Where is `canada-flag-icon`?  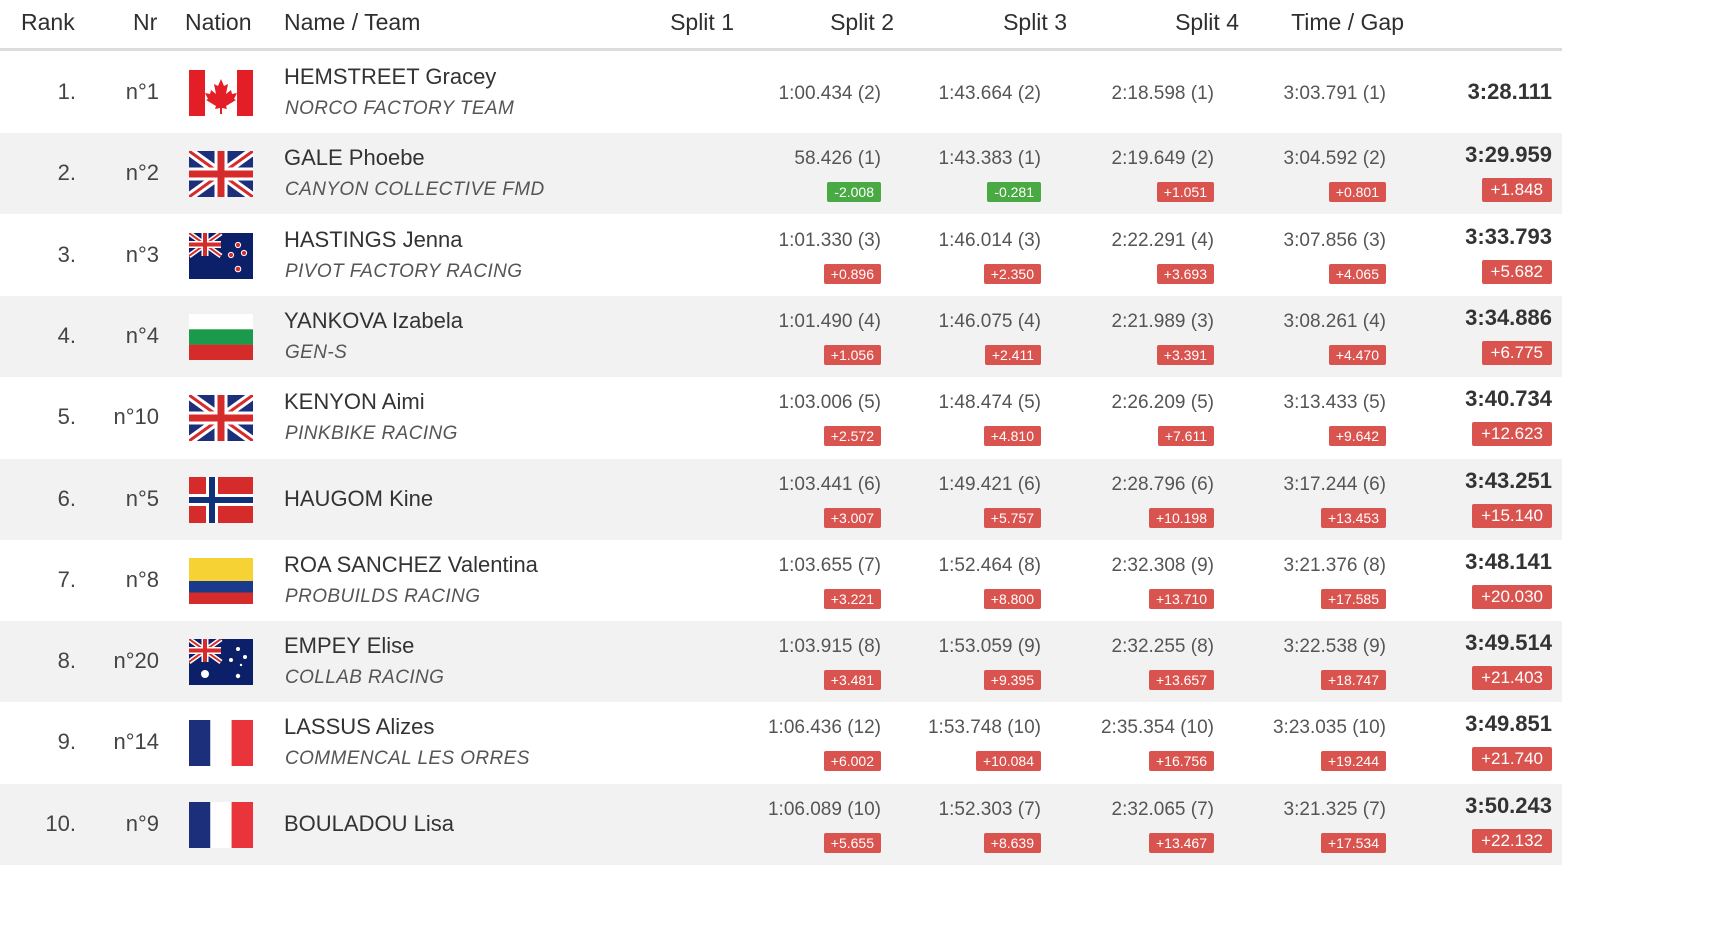 canada-flag-icon is located at coordinates (221, 93).